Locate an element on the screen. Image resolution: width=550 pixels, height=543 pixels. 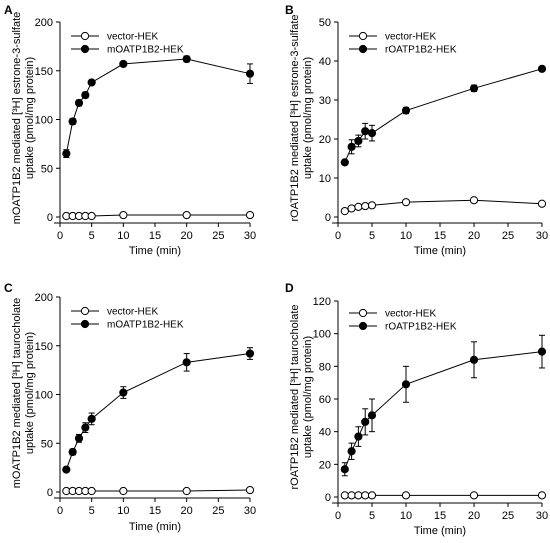
y-axis-label-line: mOATP1B2 mediated [³H] taurocholate is located at coordinates (17, 393).